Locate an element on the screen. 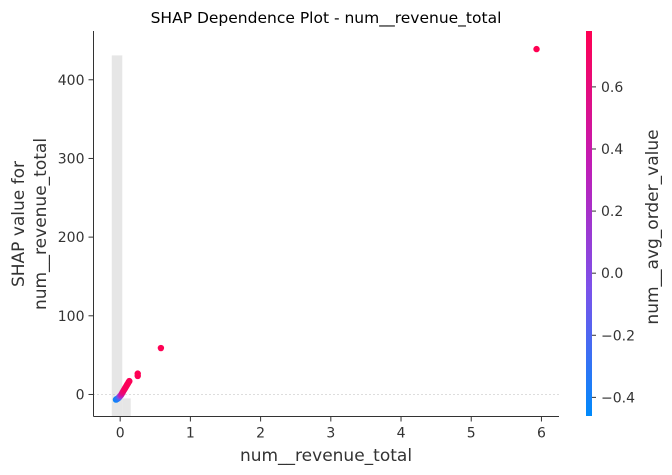  x-tick-label: 5 is located at coordinates (471, 434).